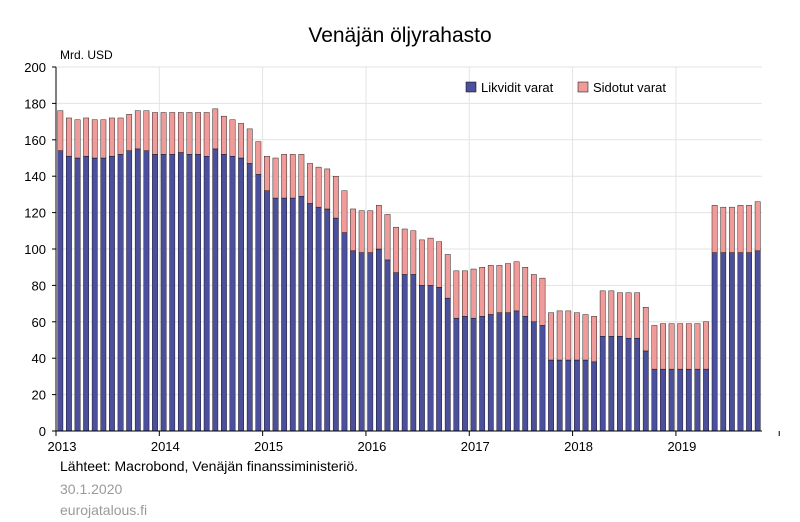  I want to click on y-tick-label: 200, so click(35, 67).